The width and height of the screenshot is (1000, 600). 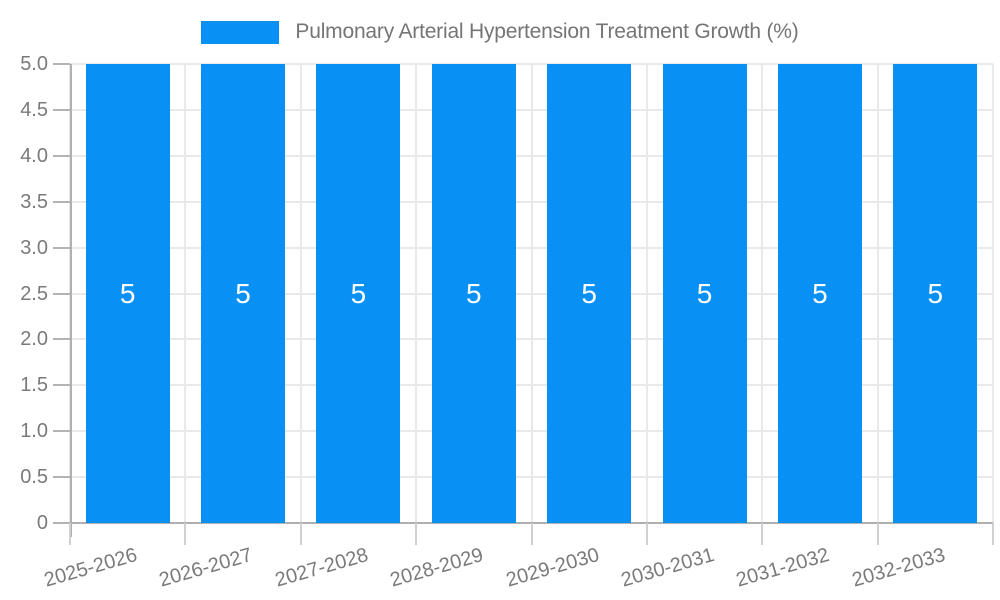 I want to click on x-axis-label: 2031-2032, so click(x=783, y=568).